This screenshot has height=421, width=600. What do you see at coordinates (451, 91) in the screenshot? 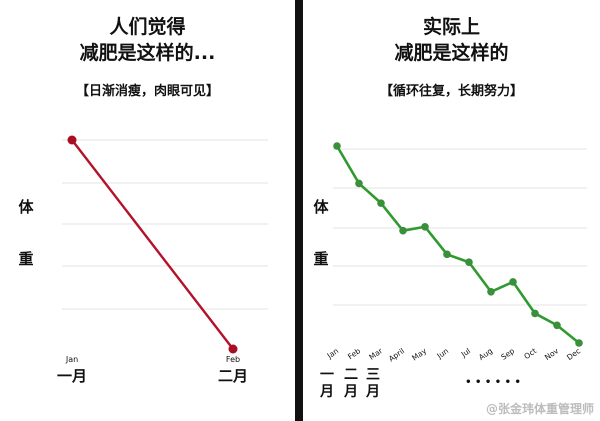
I see `right-subtitle: 【循环往复，长期努力】` at bounding box center [451, 91].